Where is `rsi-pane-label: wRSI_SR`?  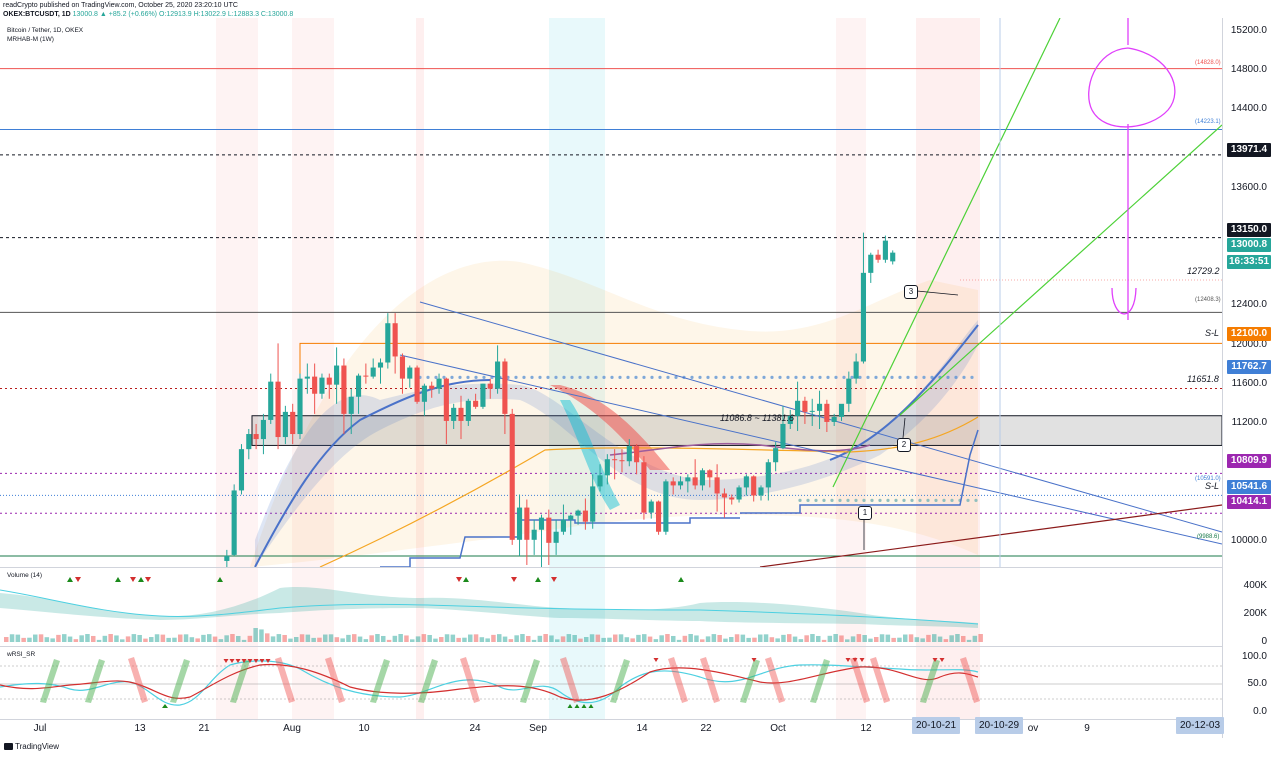 rsi-pane-label: wRSI_SR is located at coordinates (21, 654).